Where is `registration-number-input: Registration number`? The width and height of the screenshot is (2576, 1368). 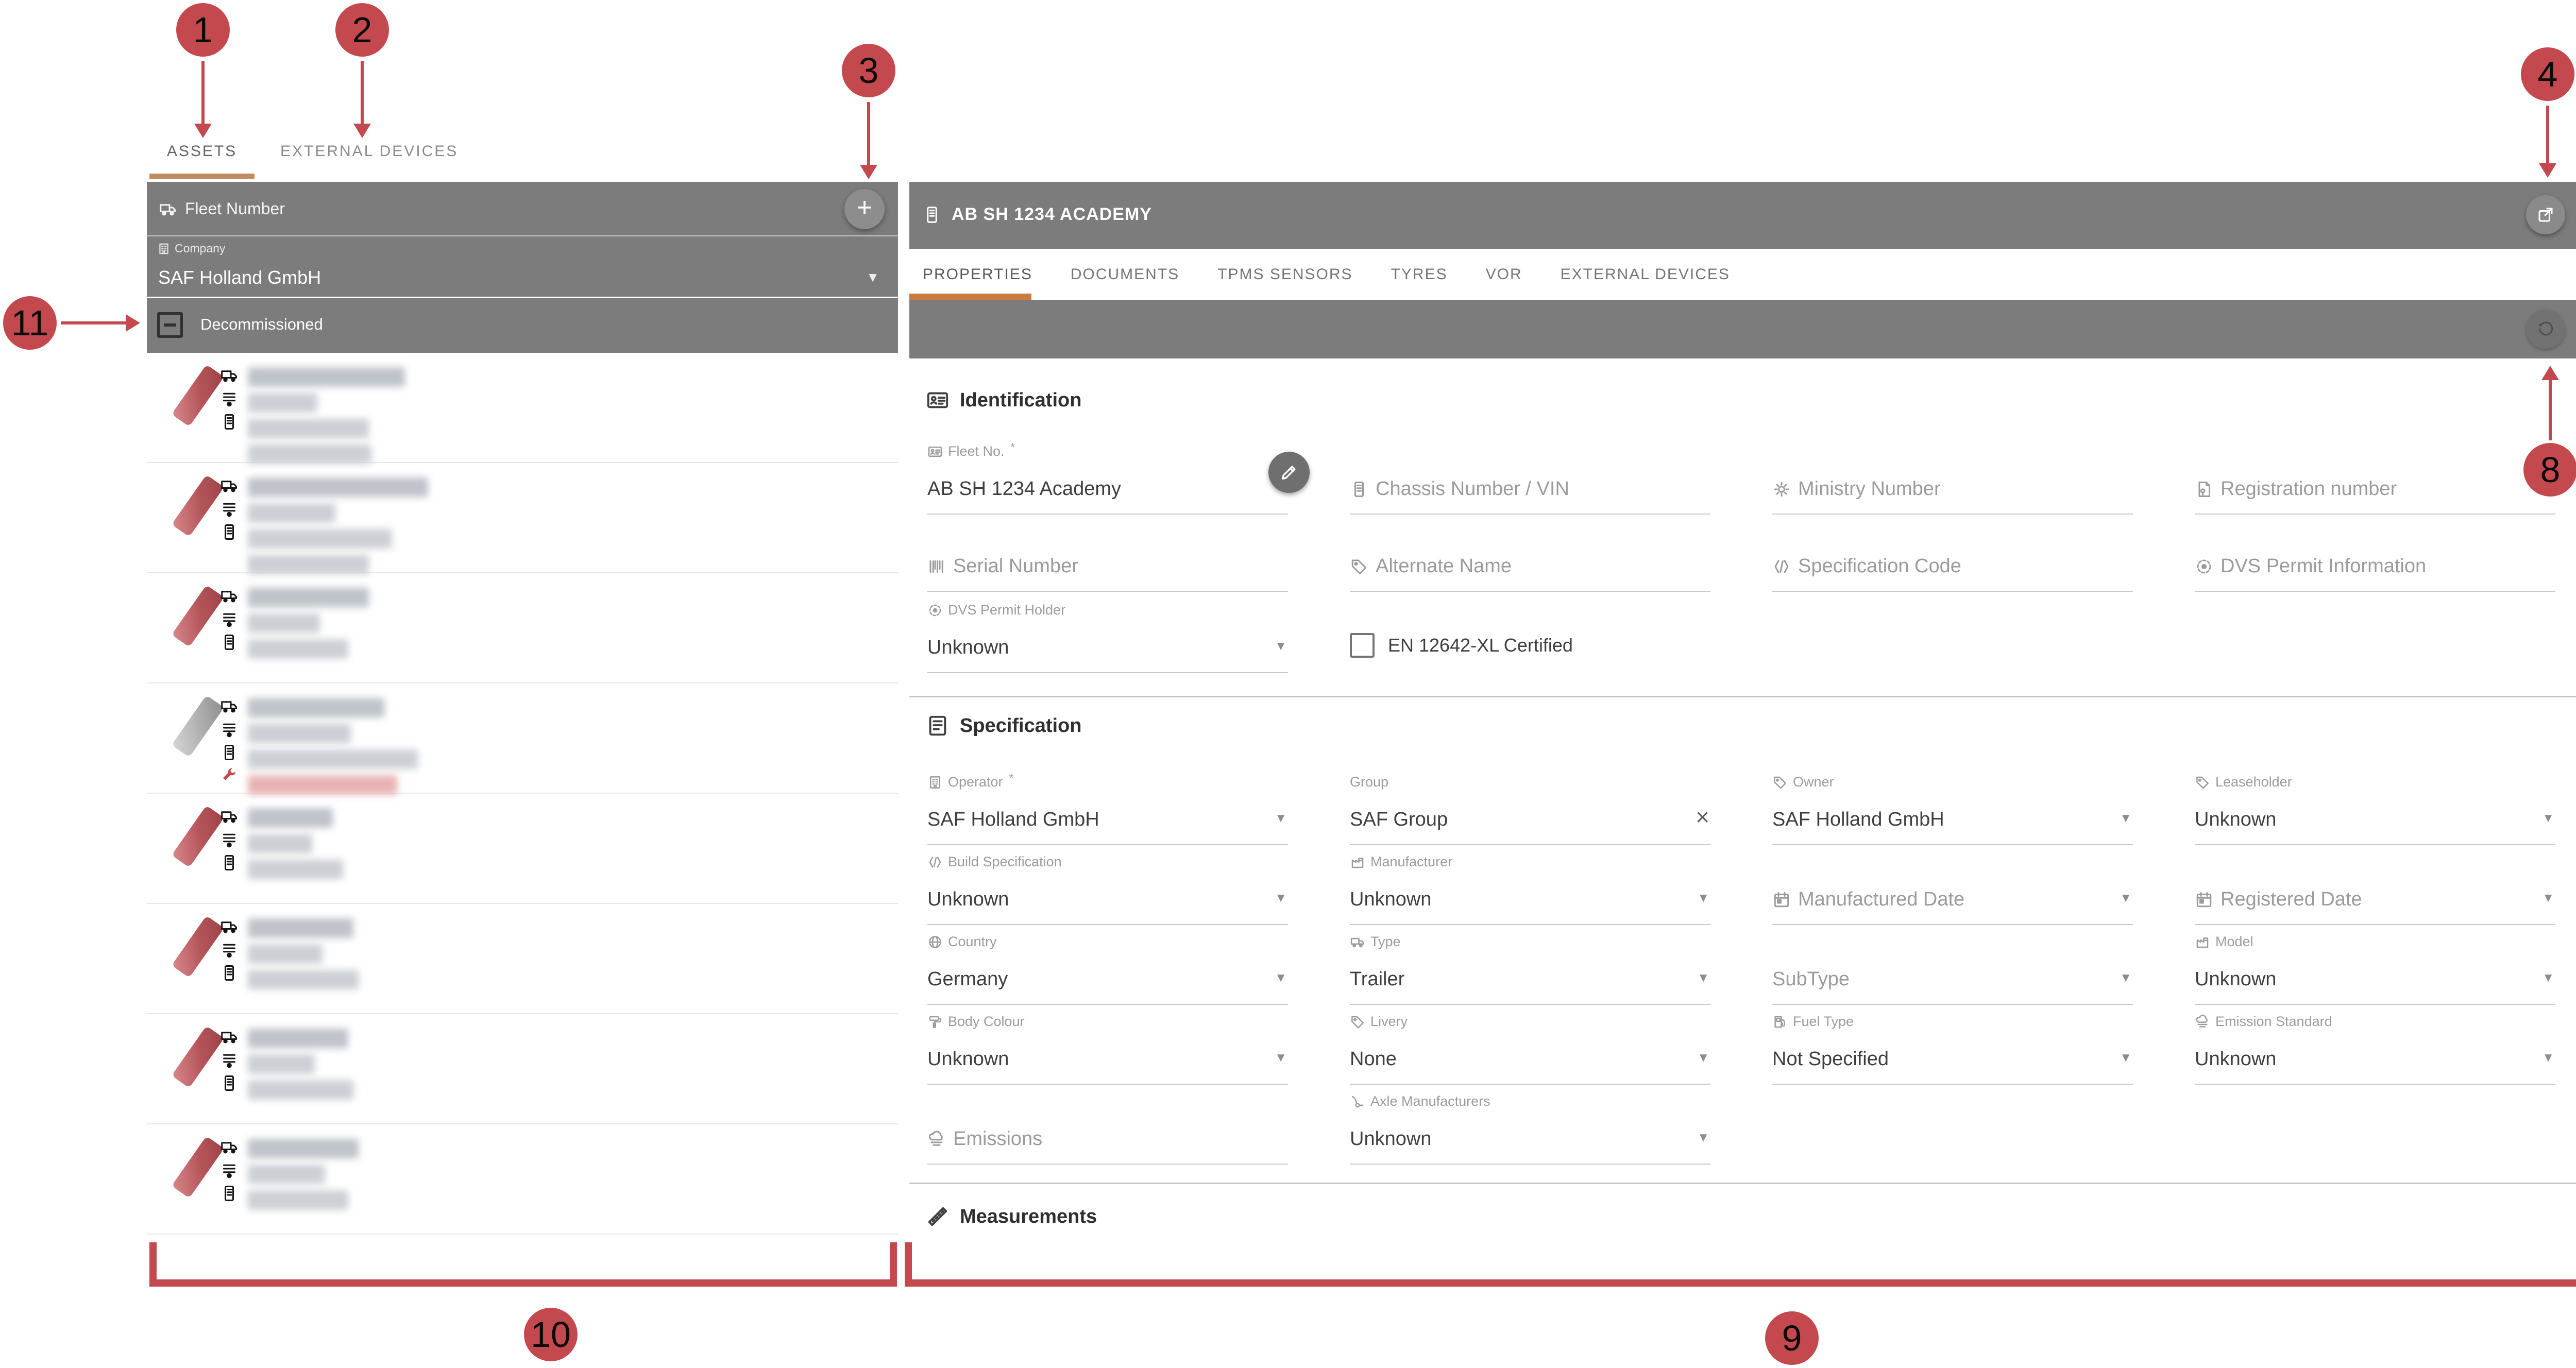
registration-number-input: Registration number is located at coordinates (2364, 489).